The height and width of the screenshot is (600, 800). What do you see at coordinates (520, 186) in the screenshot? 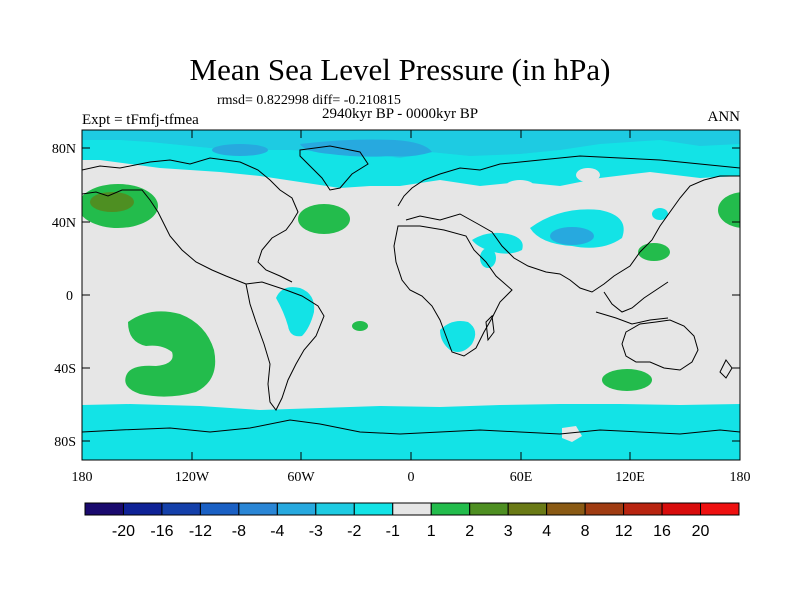
I see `siberia-hole` at bounding box center [520, 186].